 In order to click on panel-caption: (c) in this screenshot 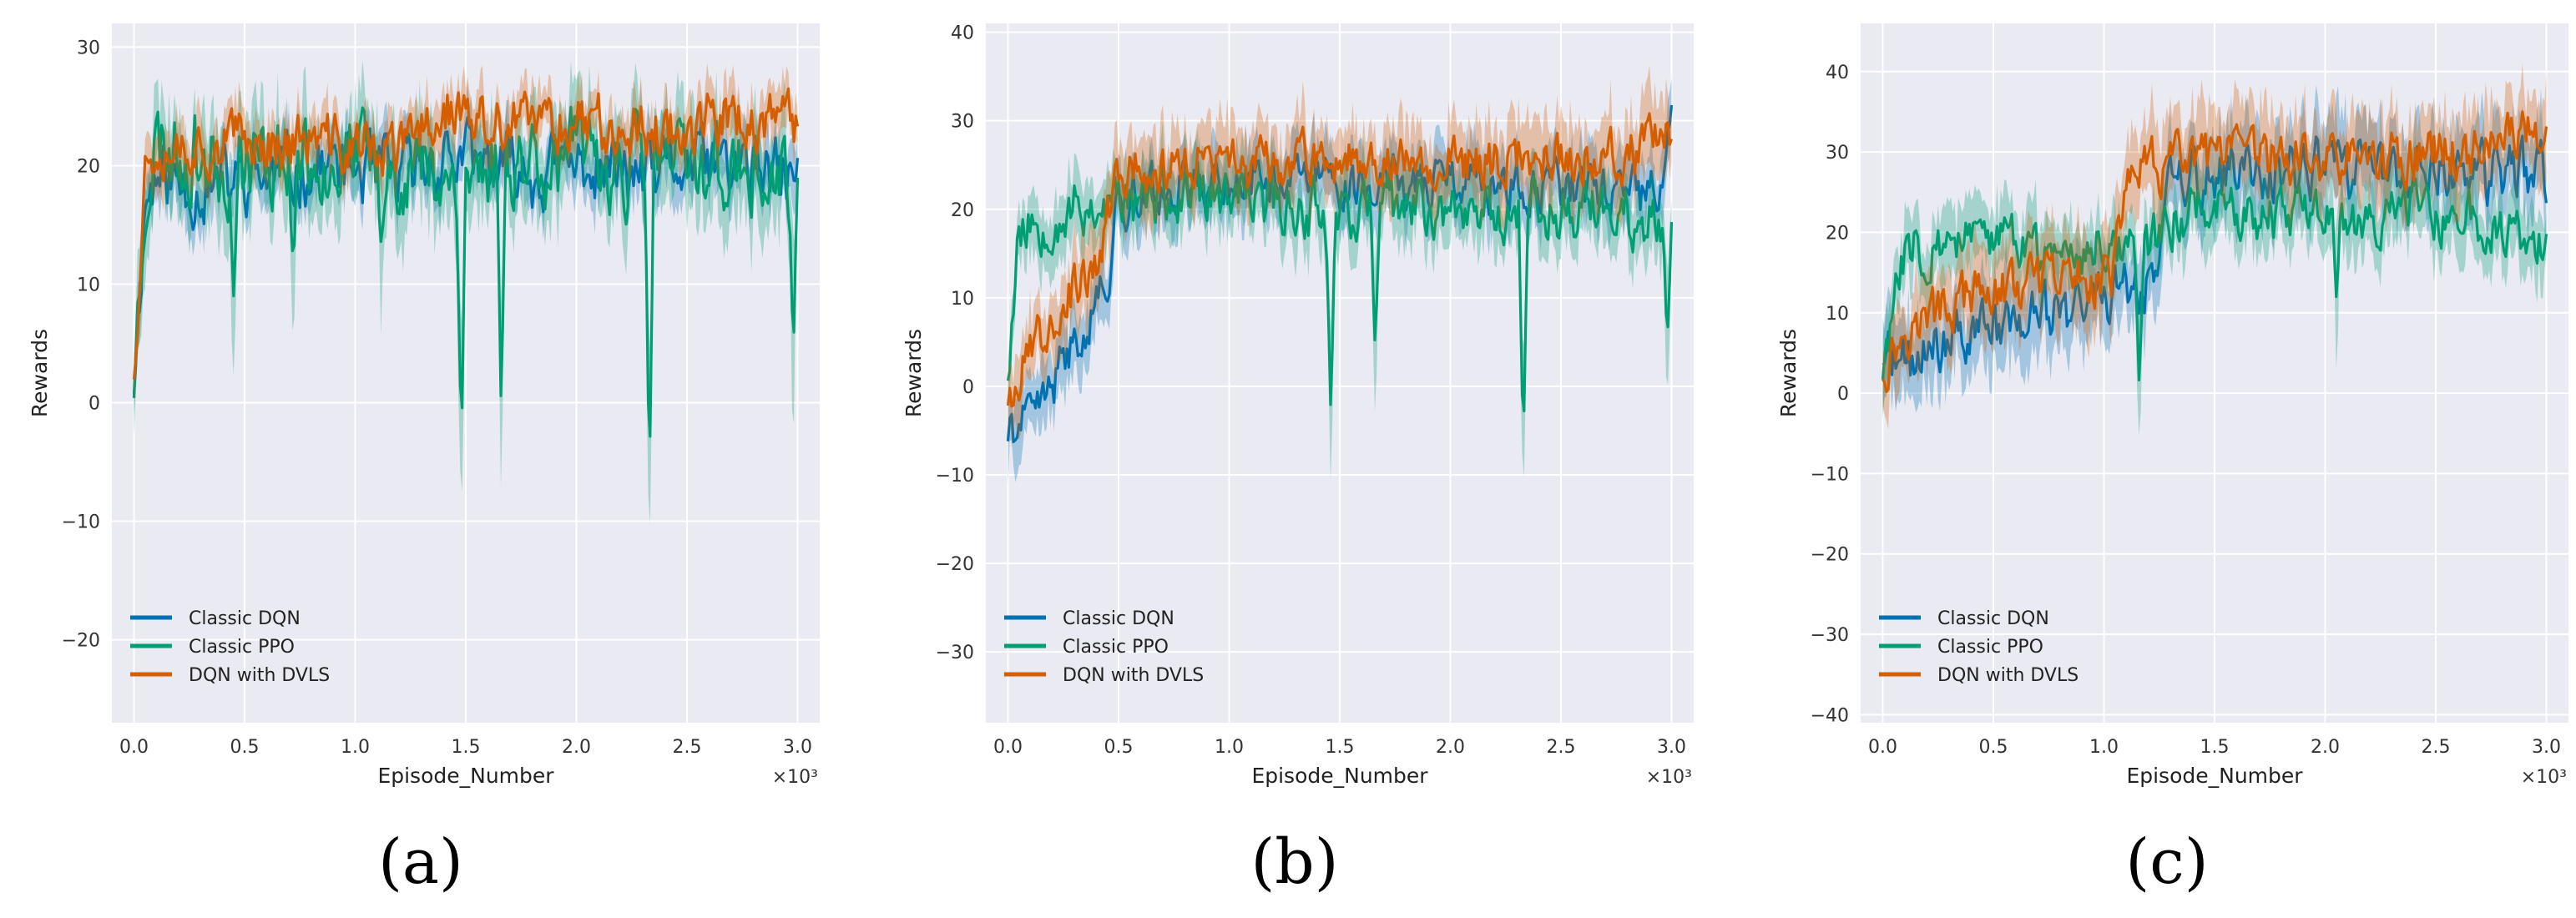, I will do `click(2166, 862)`.